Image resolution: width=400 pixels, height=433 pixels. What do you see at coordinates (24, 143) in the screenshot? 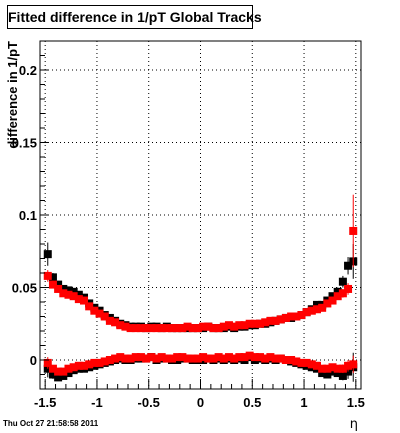
I see `y-tick-label: 0.15` at bounding box center [24, 143].